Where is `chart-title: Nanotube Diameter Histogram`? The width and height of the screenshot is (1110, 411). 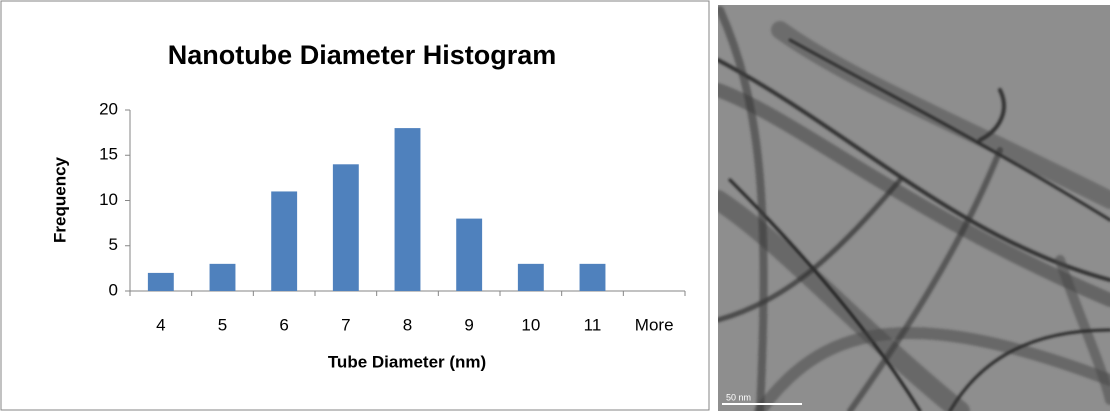
chart-title: Nanotube Diameter Histogram is located at coordinates (362, 55).